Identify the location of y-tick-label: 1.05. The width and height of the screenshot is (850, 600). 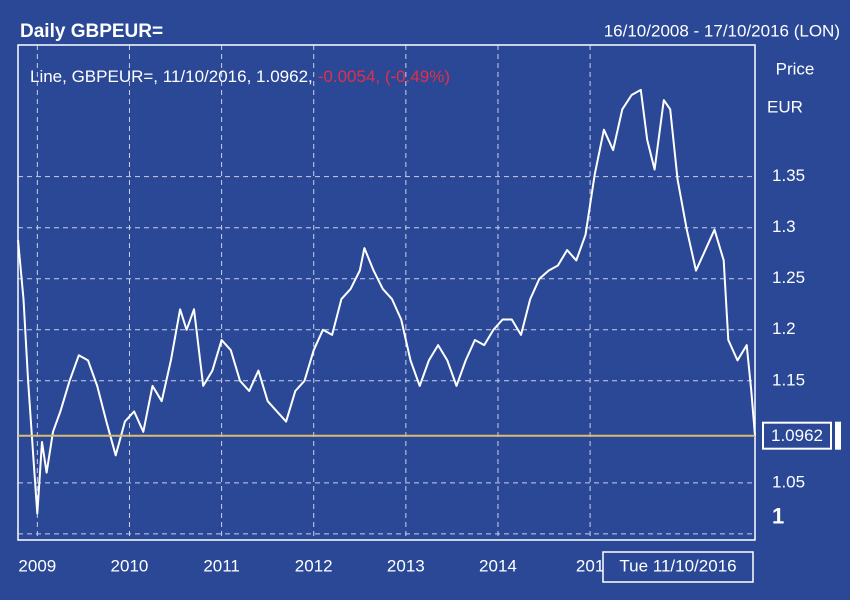
(788, 481).